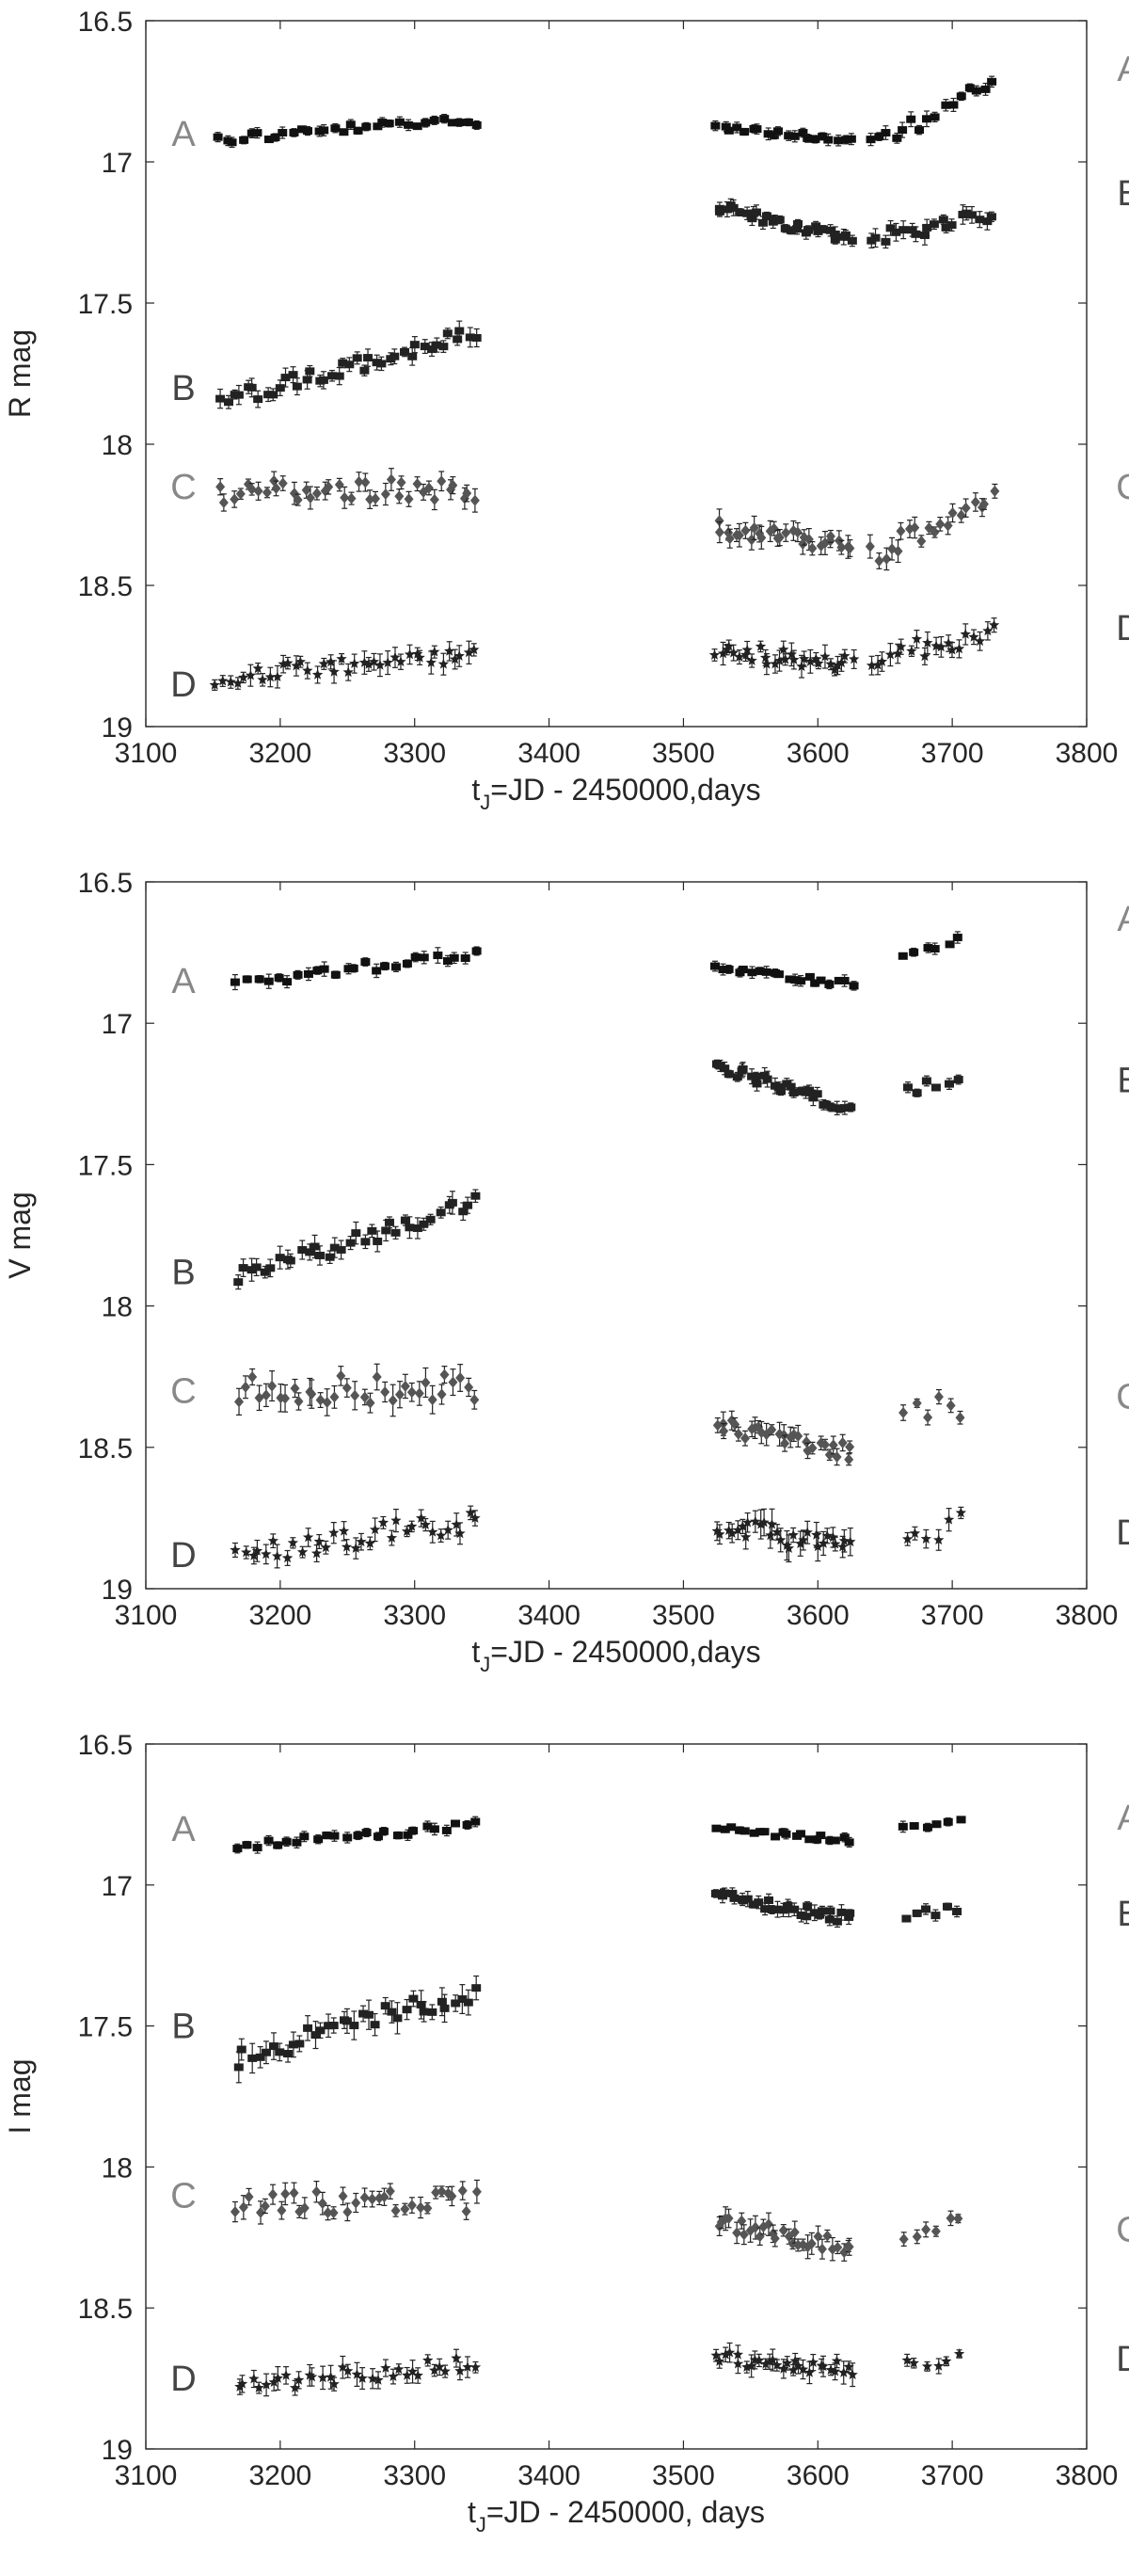 Image resolution: width=1129 pixels, height=2576 pixels. I want to click on image-label-right: C, so click(1122, 1397).